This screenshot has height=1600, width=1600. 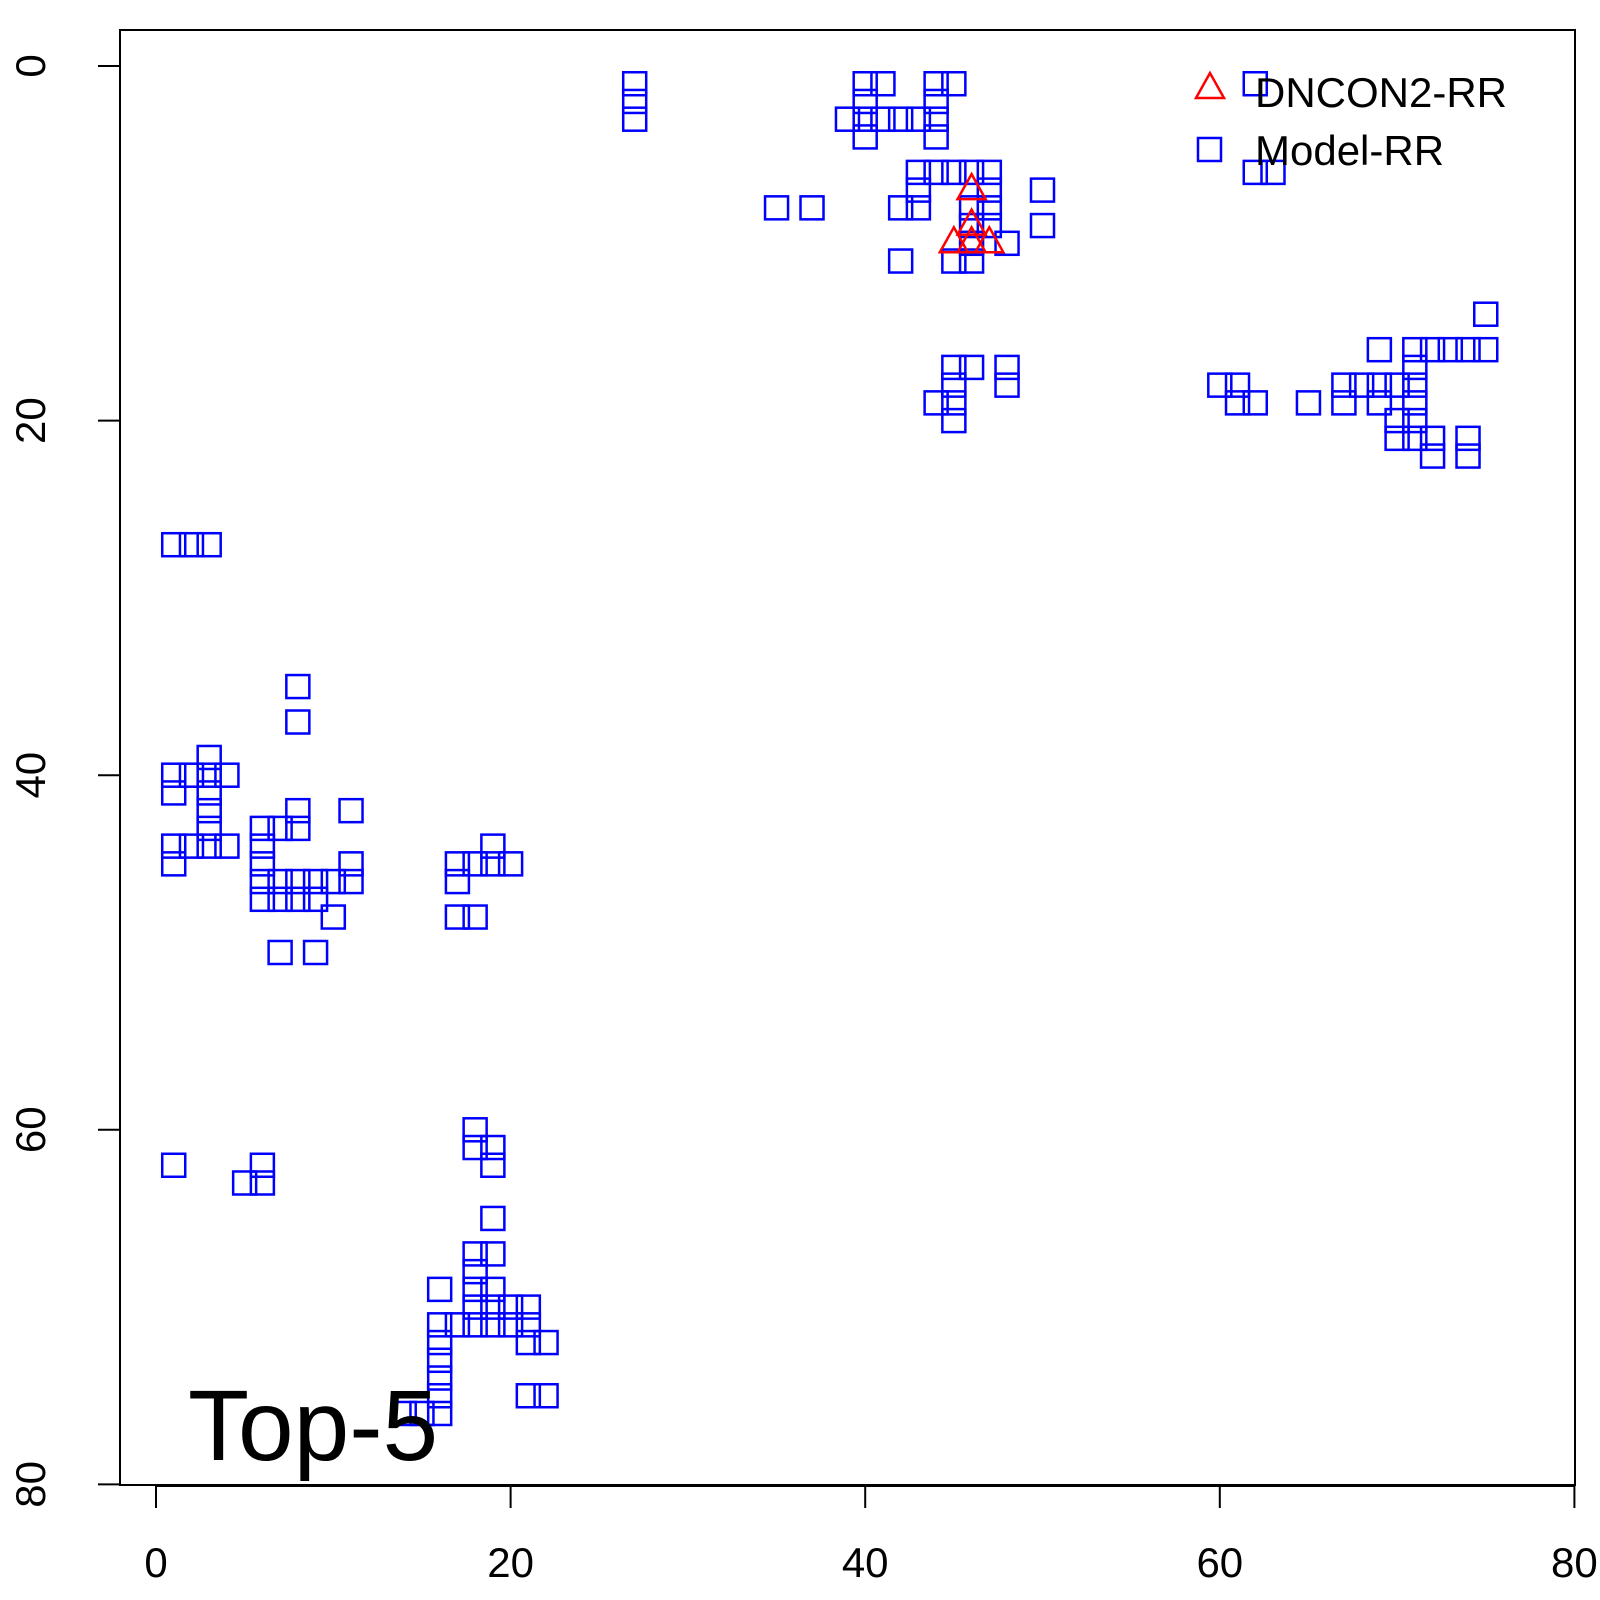 What do you see at coordinates (1219, 1562) in the screenshot?
I see `x-tick-label: 60` at bounding box center [1219, 1562].